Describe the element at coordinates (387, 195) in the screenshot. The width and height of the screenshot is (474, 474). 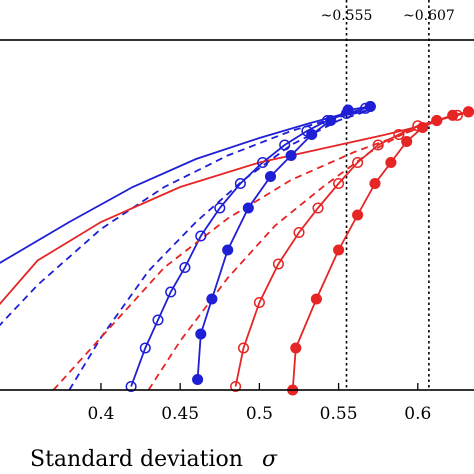
I see `reference-lines` at that location.